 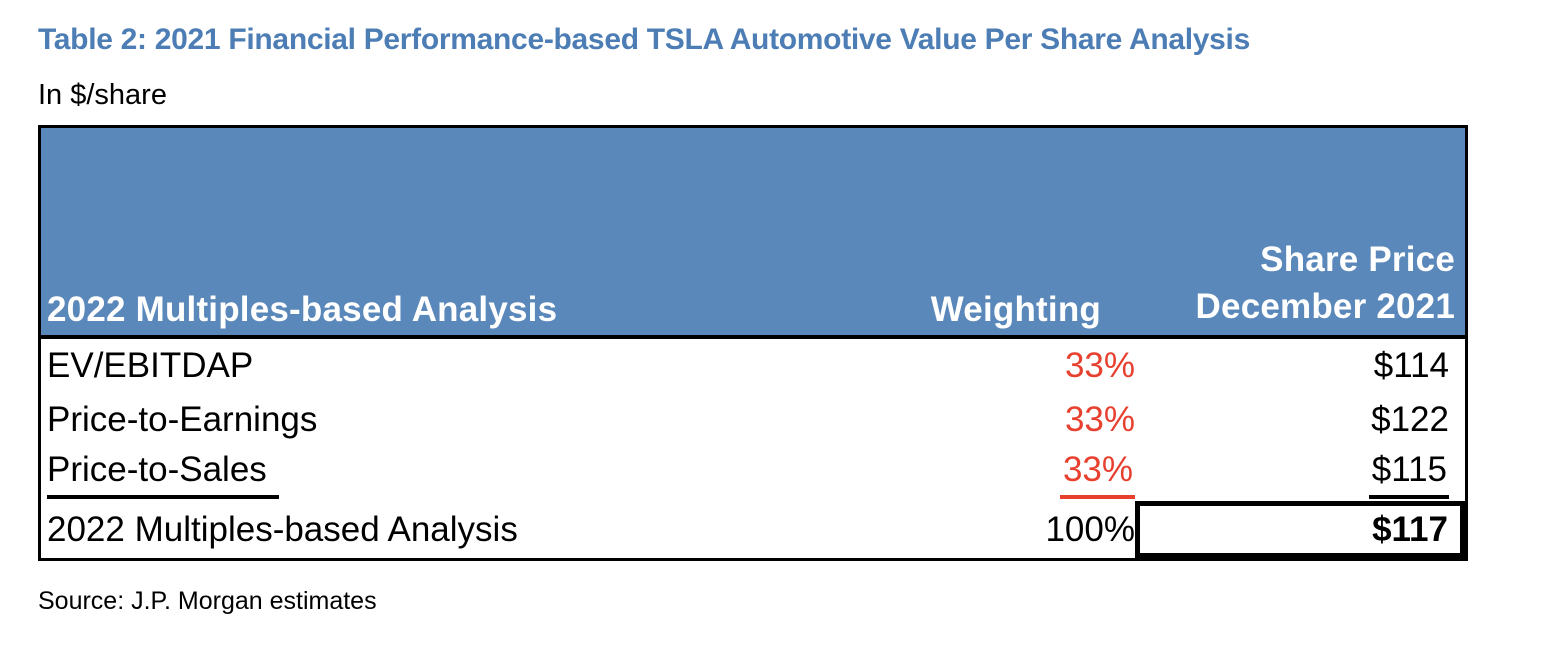 I want to click on row-label: Price-to-Sales, so click(x=163, y=474).